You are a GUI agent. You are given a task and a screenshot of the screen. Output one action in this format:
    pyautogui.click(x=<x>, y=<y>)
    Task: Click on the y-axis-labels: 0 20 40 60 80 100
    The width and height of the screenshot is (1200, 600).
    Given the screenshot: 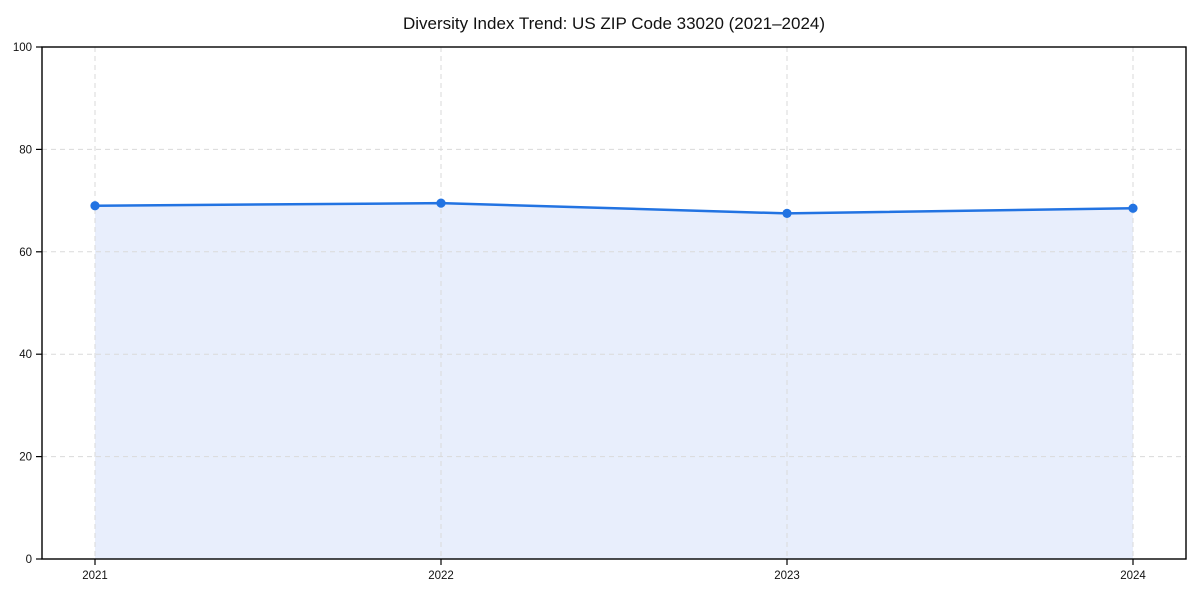 What is the action you would take?
    pyautogui.click(x=22, y=304)
    